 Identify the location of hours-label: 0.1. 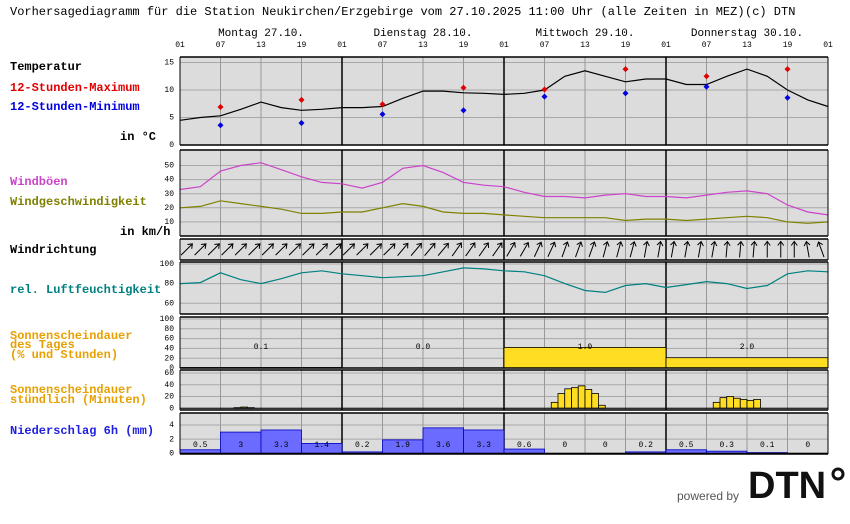
(261, 347).